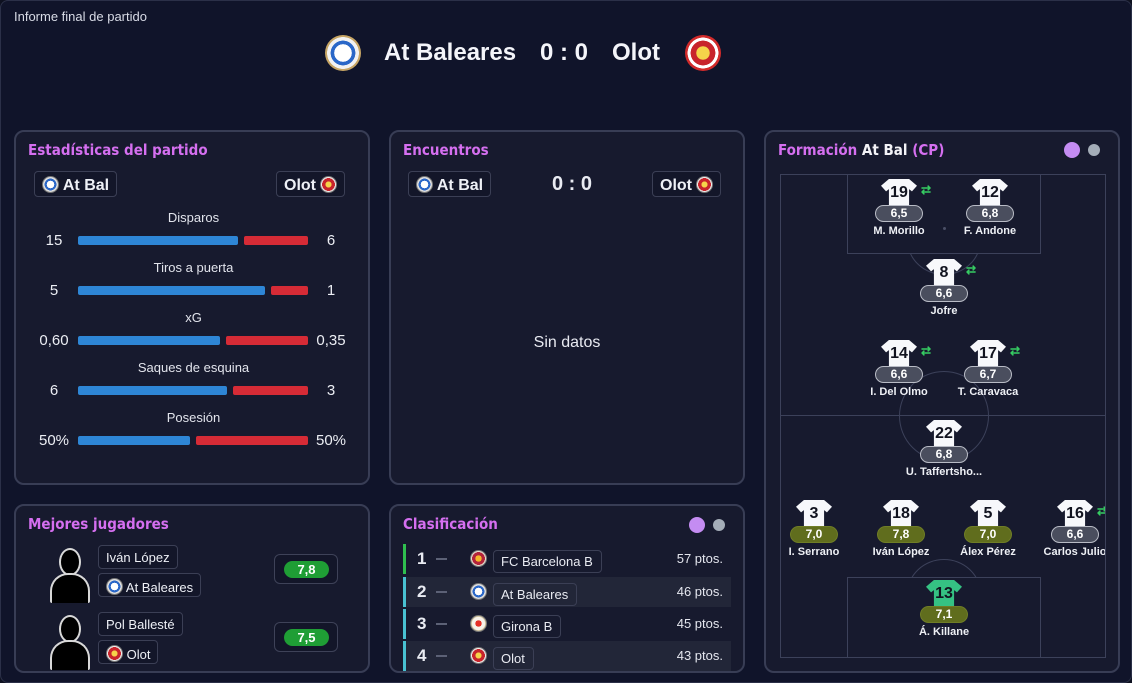  What do you see at coordinates (513, 658) in the screenshot?
I see `table-team: Olot` at bounding box center [513, 658].